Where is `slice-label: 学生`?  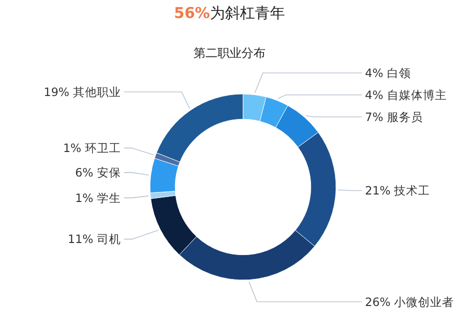 slice-label: 学生 is located at coordinates (109, 197).